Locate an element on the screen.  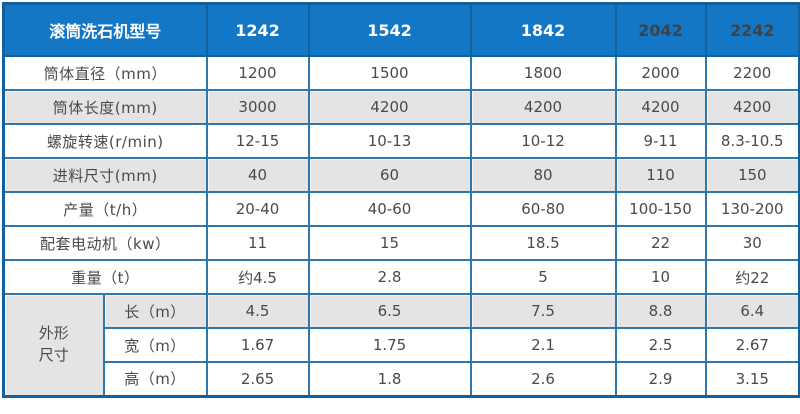
value-cell: 1.8 is located at coordinates (389, 379).